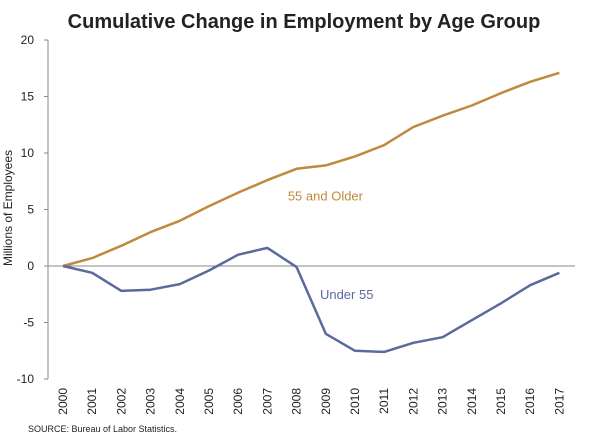  I want to click on x-tick-label: 2008, so click(297, 401).